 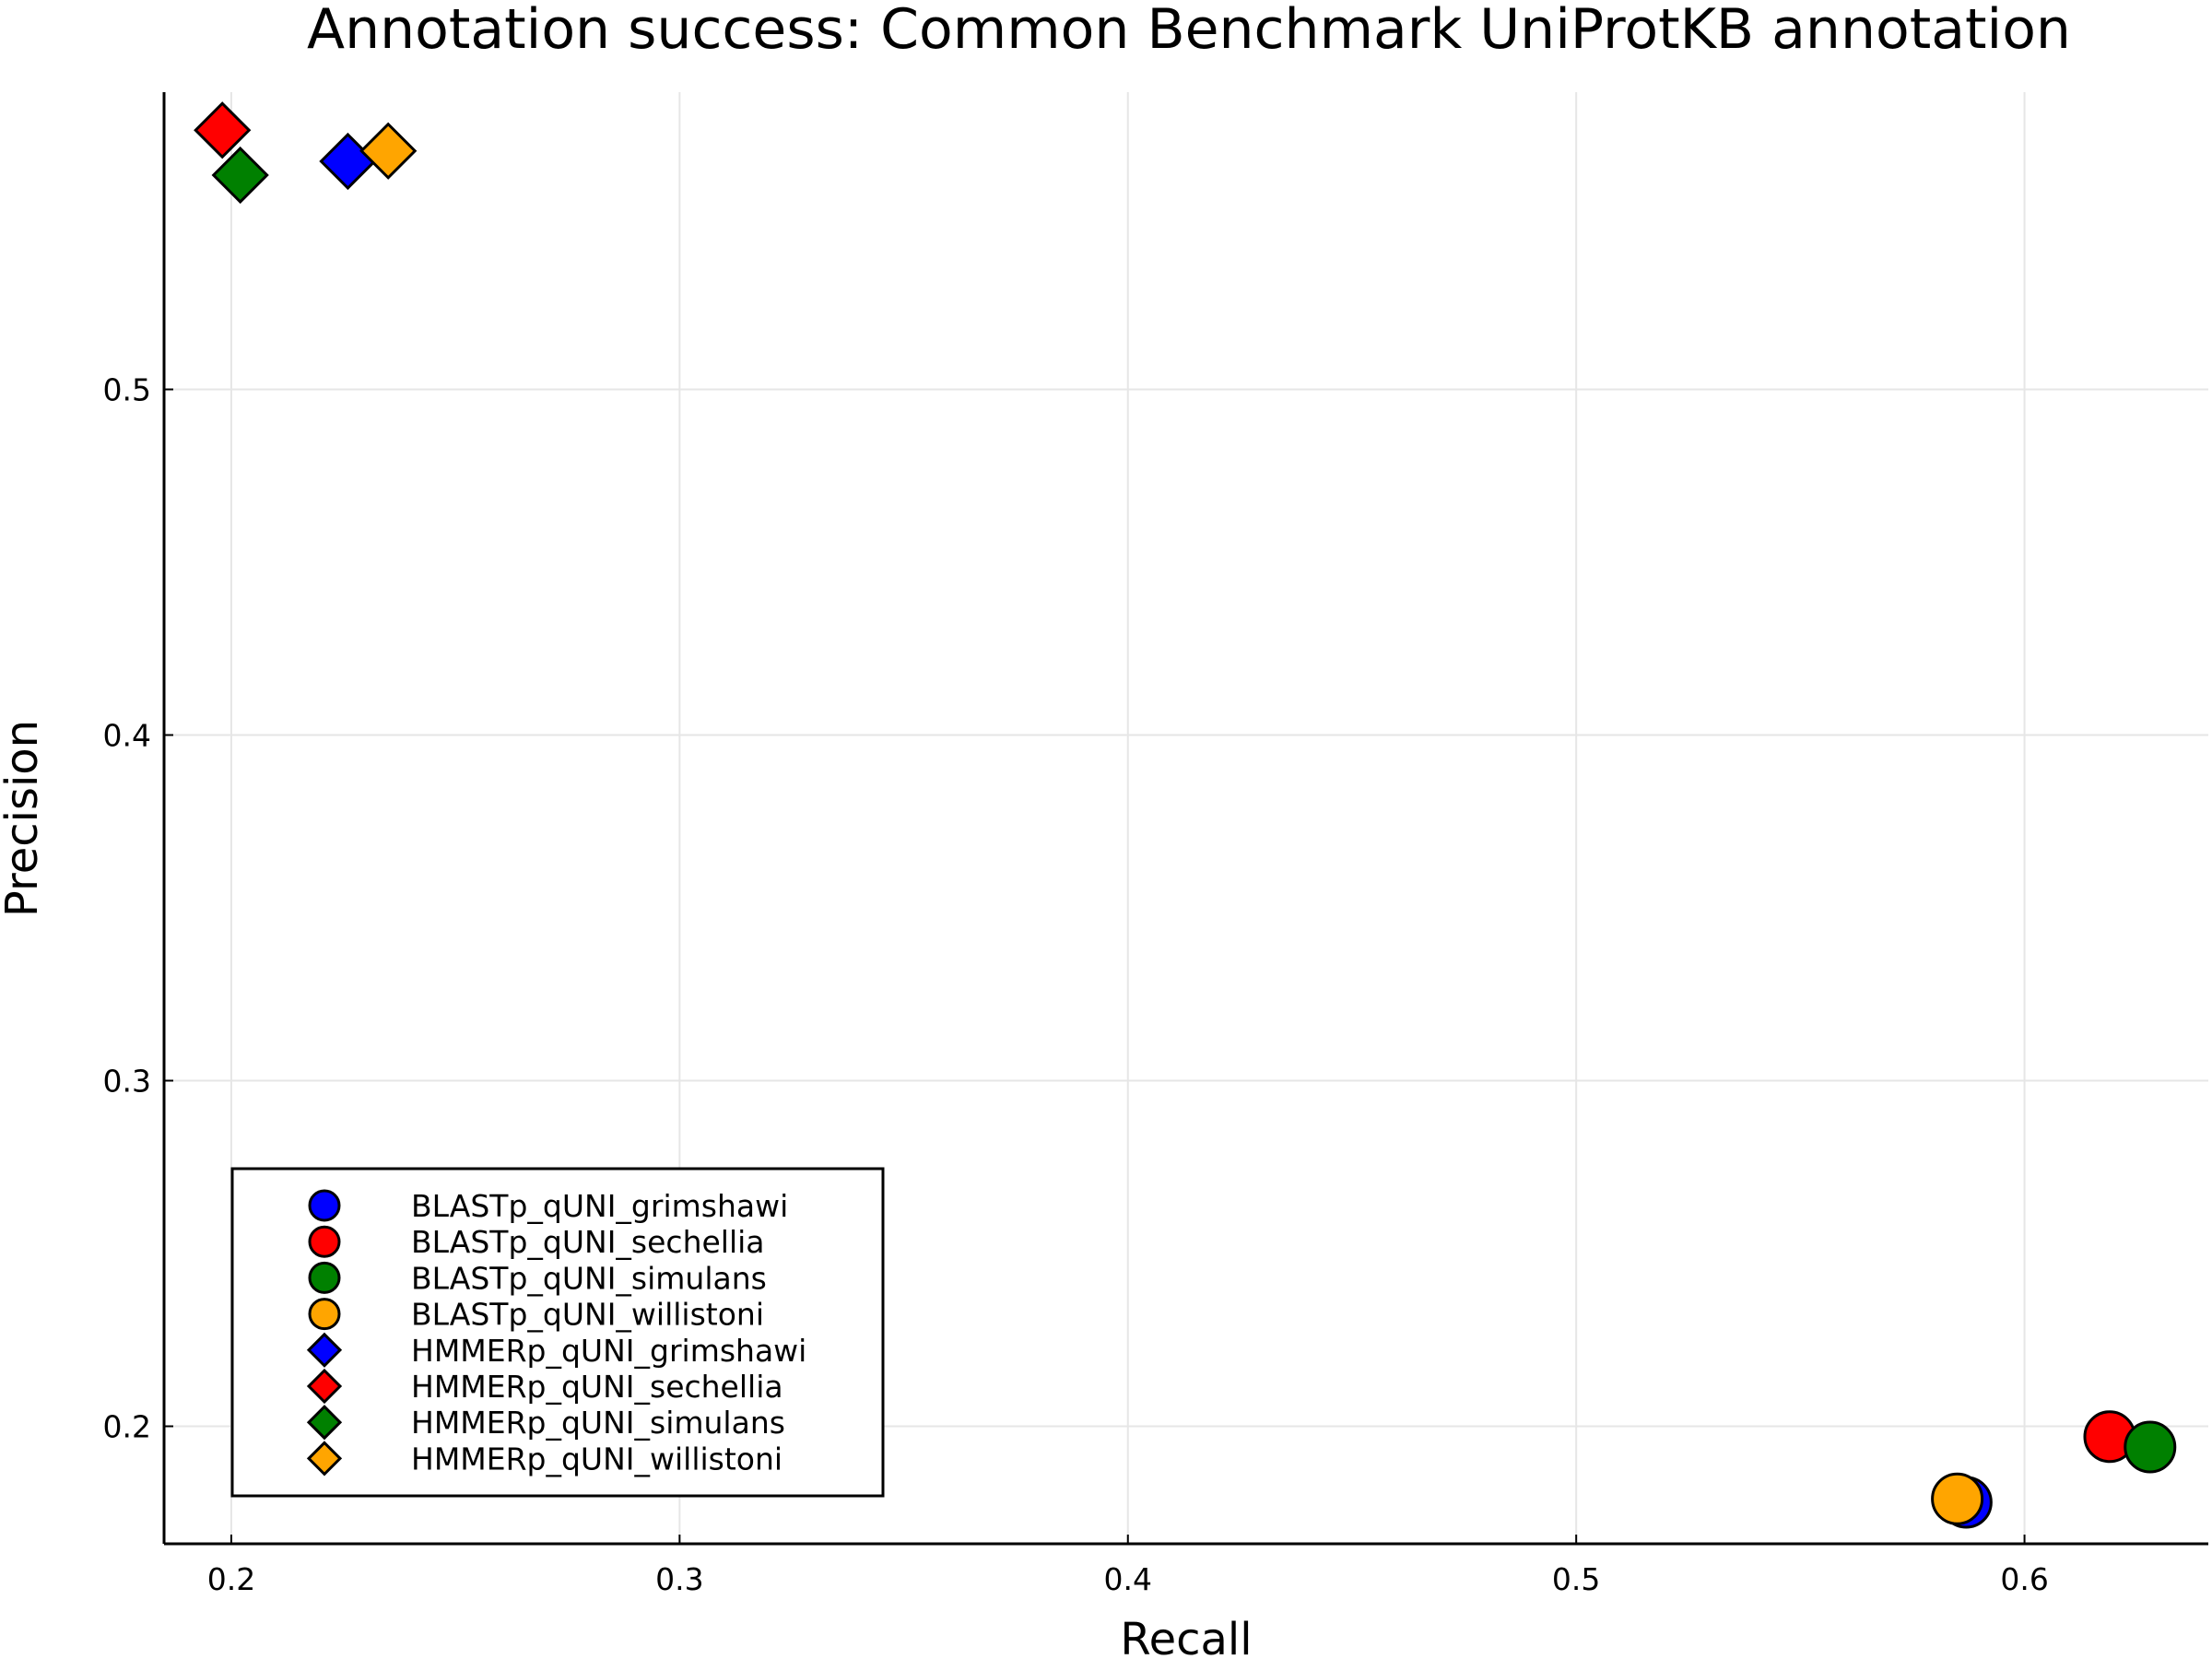 What do you see at coordinates (127, 1427) in the screenshot?
I see `y-tick-label: 0.2` at bounding box center [127, 1427].